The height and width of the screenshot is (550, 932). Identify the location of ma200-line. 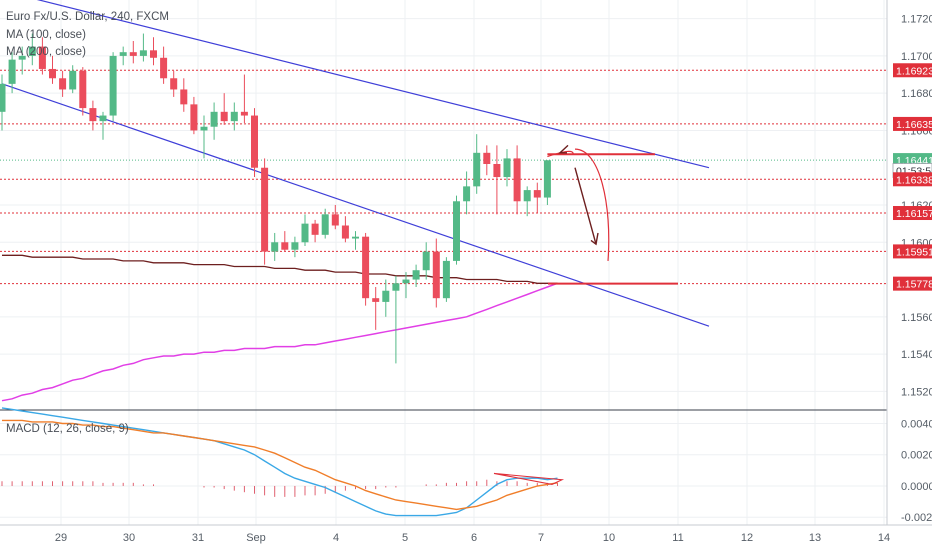
(280, 269).